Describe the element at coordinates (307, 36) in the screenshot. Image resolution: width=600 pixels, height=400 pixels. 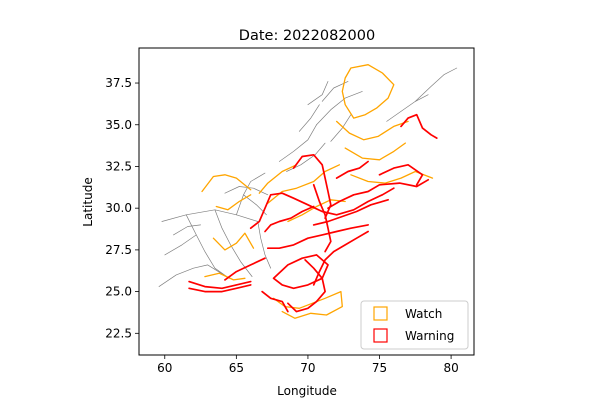
I see `chart-title: Date: 2022082000` at that location.